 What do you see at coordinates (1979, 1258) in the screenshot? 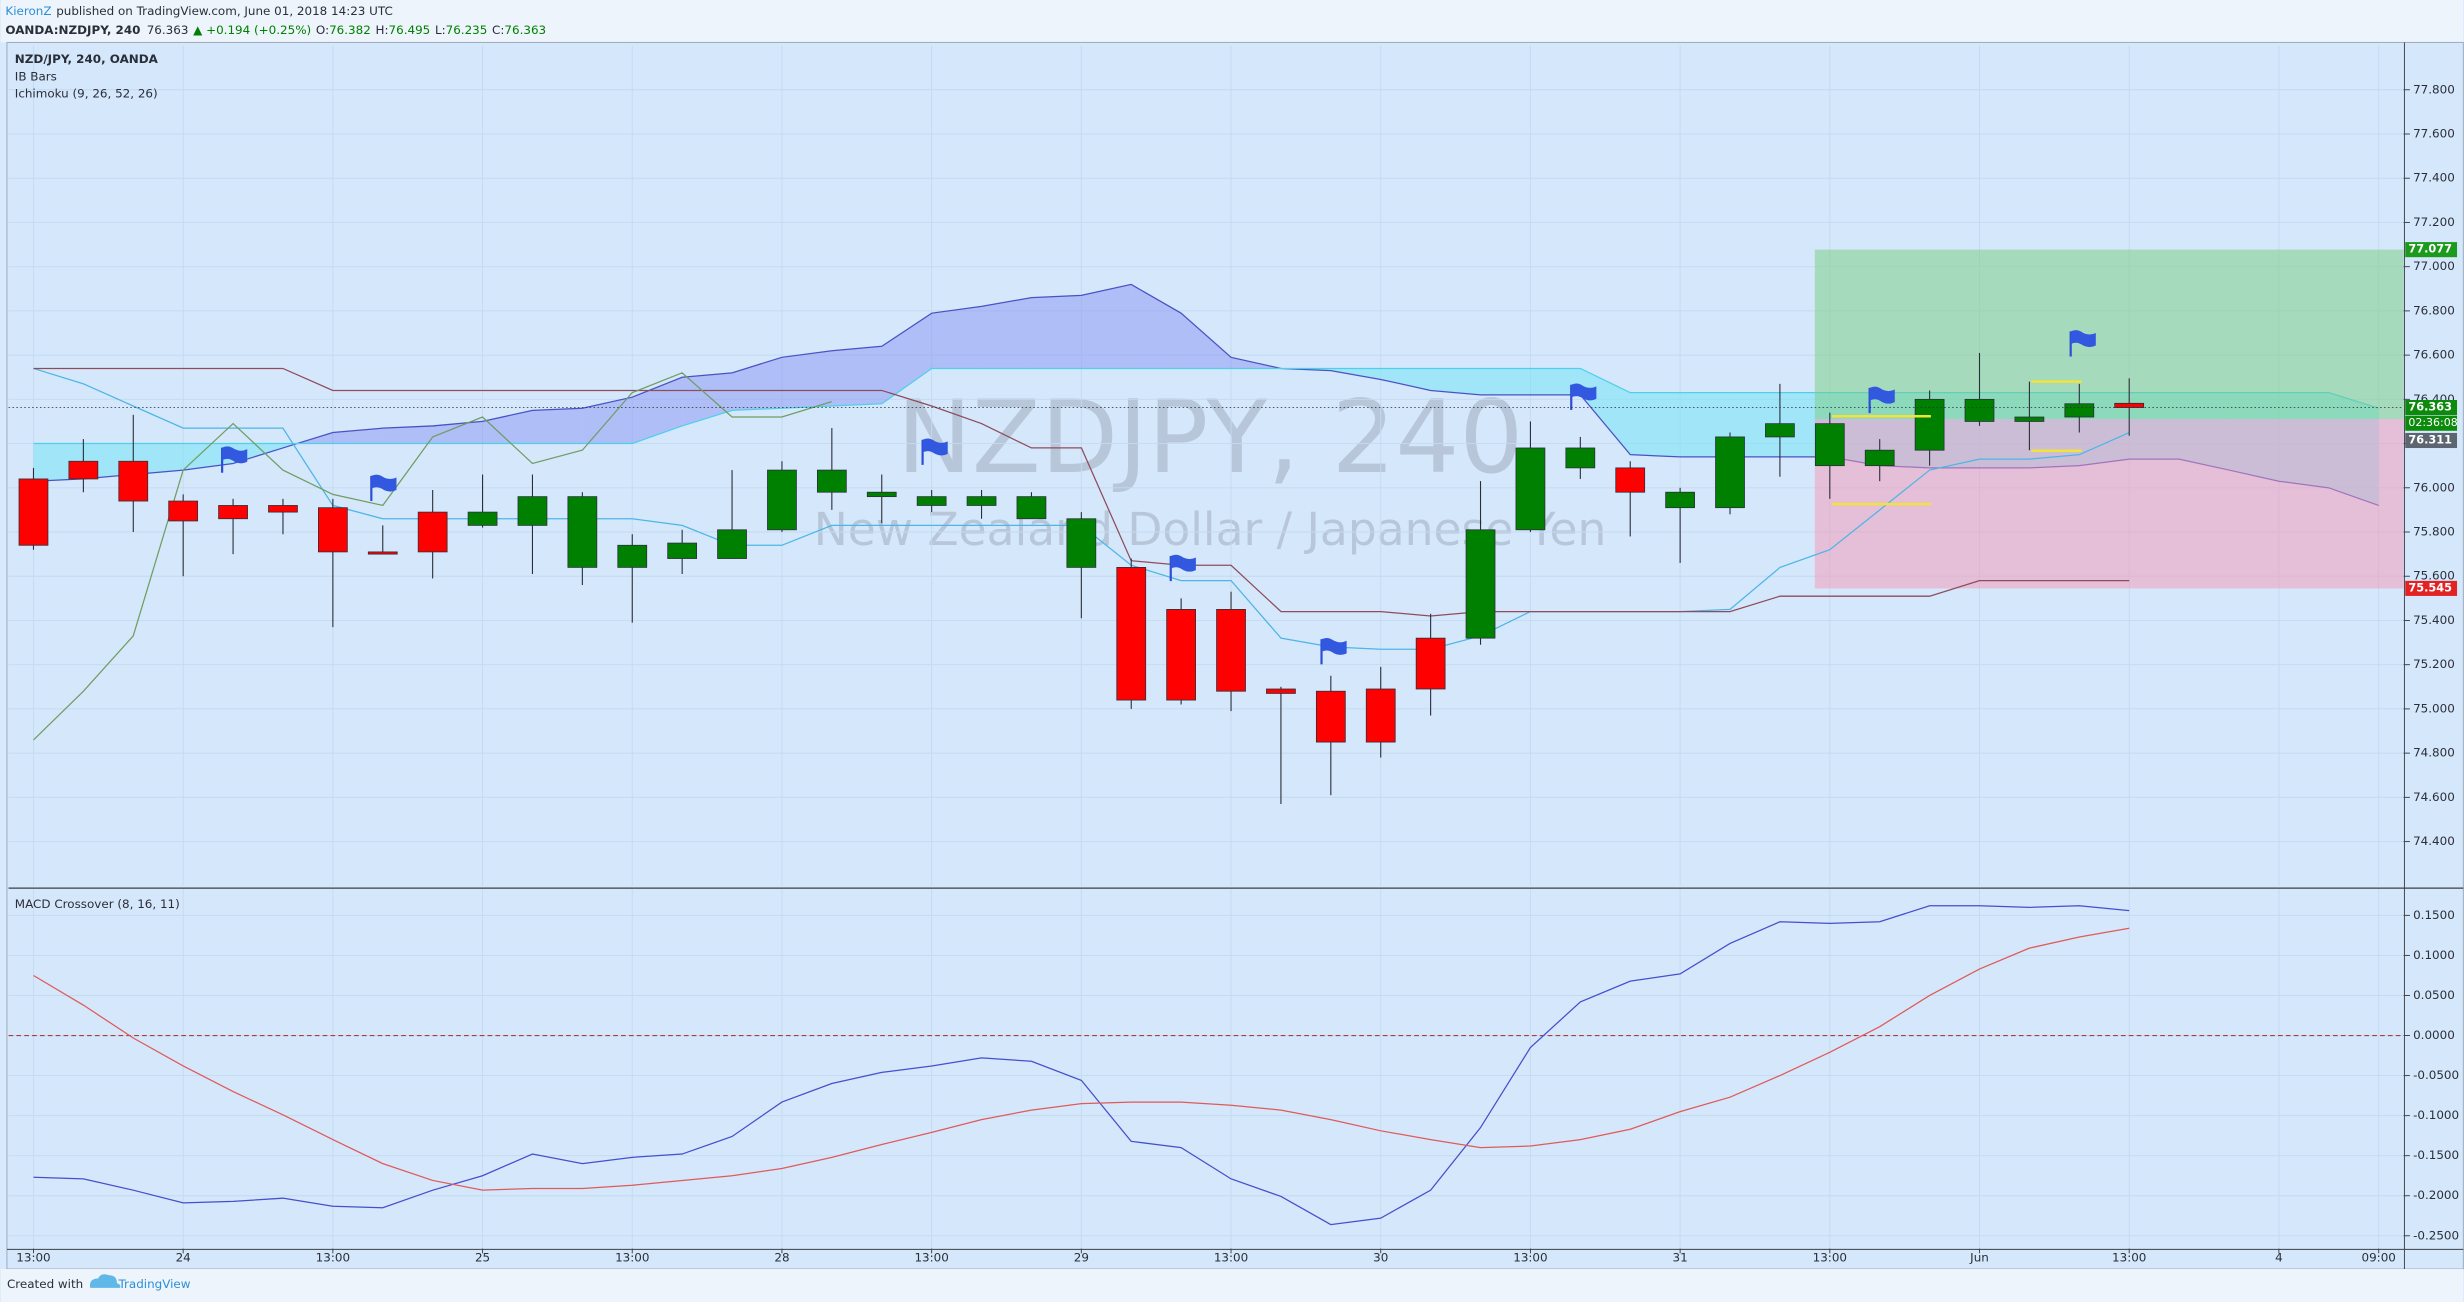
I see `x-tick-label: Jun` at bounding box center [1979, 1258].